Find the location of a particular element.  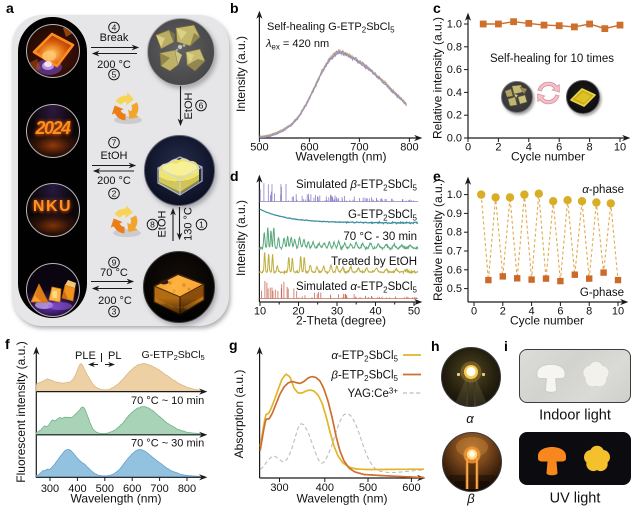

svg-text: PLE is located at coordinates (85, 356).